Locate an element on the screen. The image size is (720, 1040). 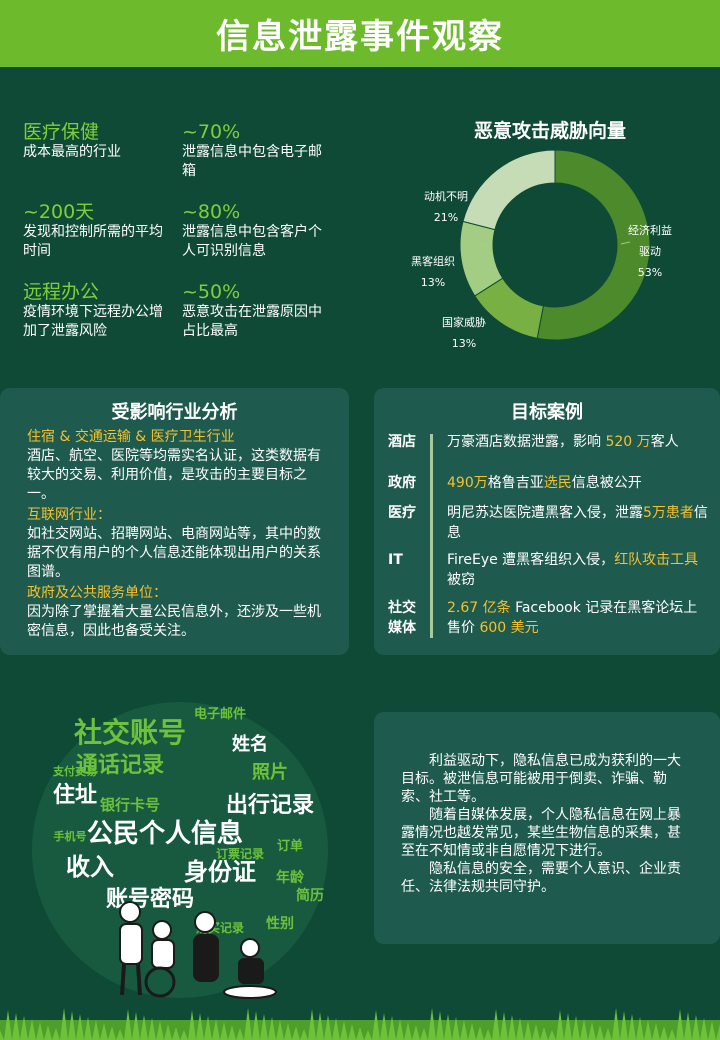
word-cloud-word: 身份证 is located at coordinates (220, 872).